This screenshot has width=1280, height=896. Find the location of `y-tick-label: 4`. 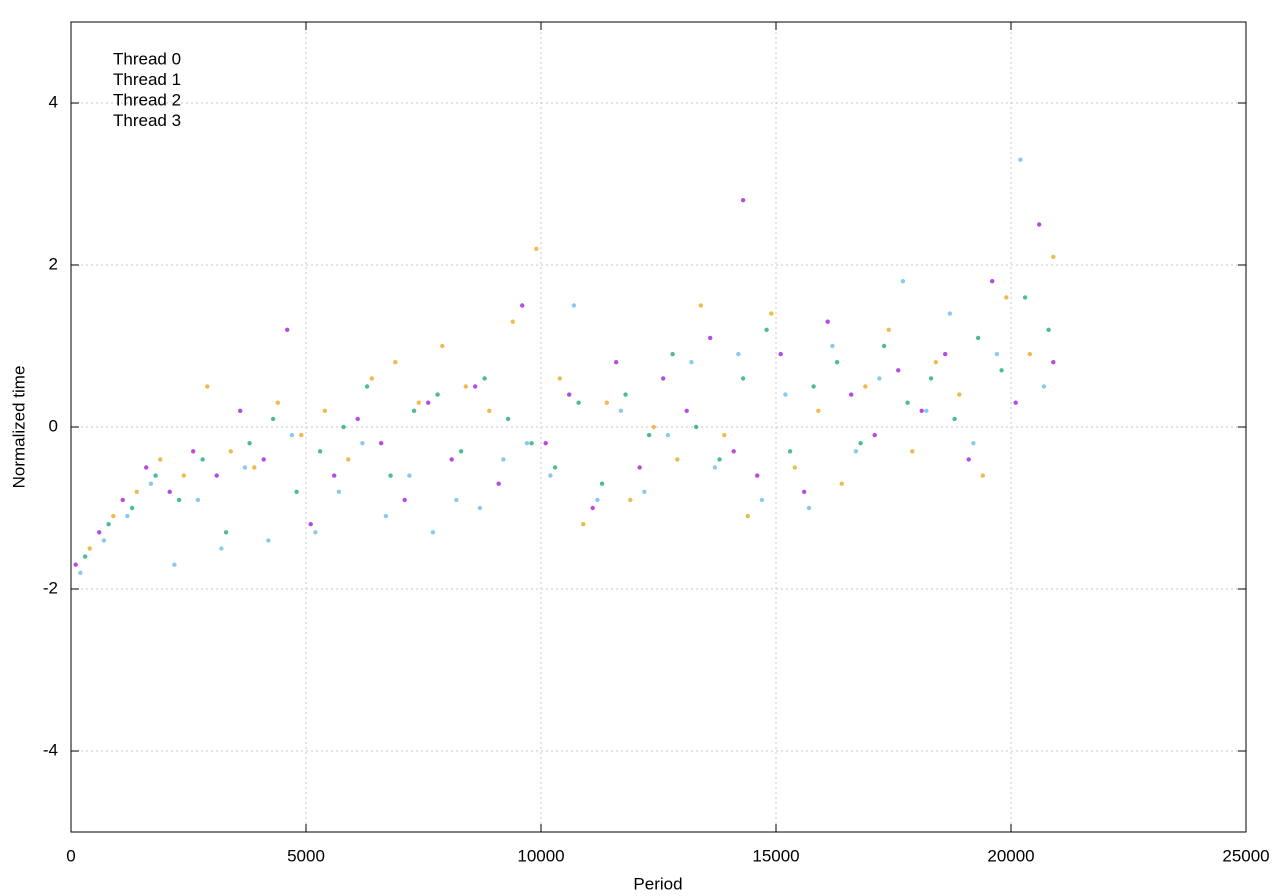

y-tick-label: 4 is located at coordinates (53, 101).